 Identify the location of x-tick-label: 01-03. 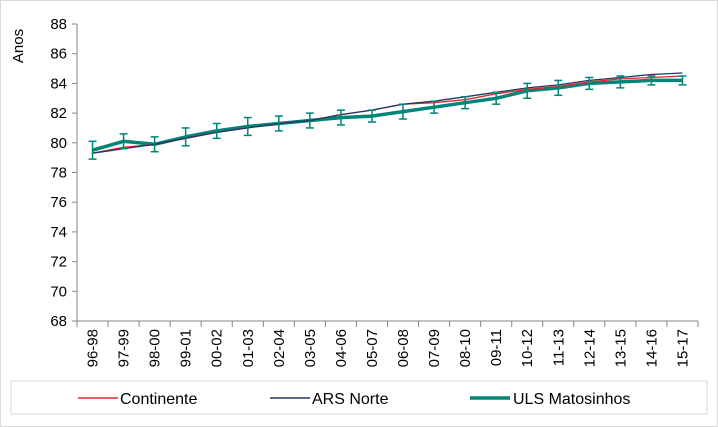
(248, 348).